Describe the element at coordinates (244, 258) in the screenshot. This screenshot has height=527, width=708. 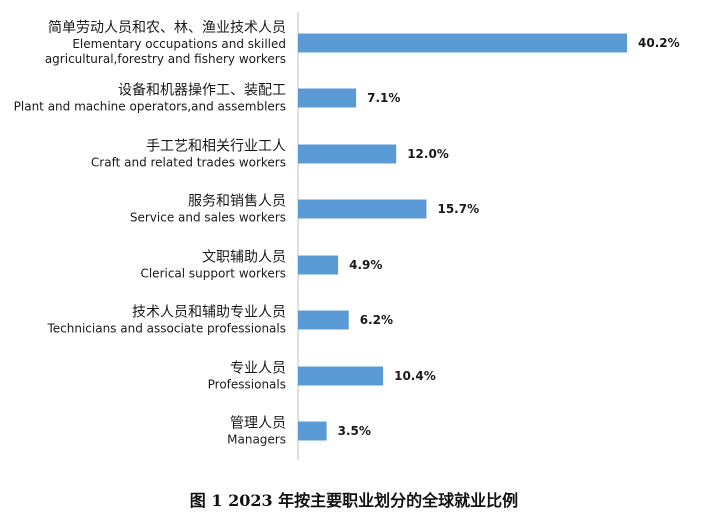
I see `category-label-zh-4: 文职辅助人员` at that location.